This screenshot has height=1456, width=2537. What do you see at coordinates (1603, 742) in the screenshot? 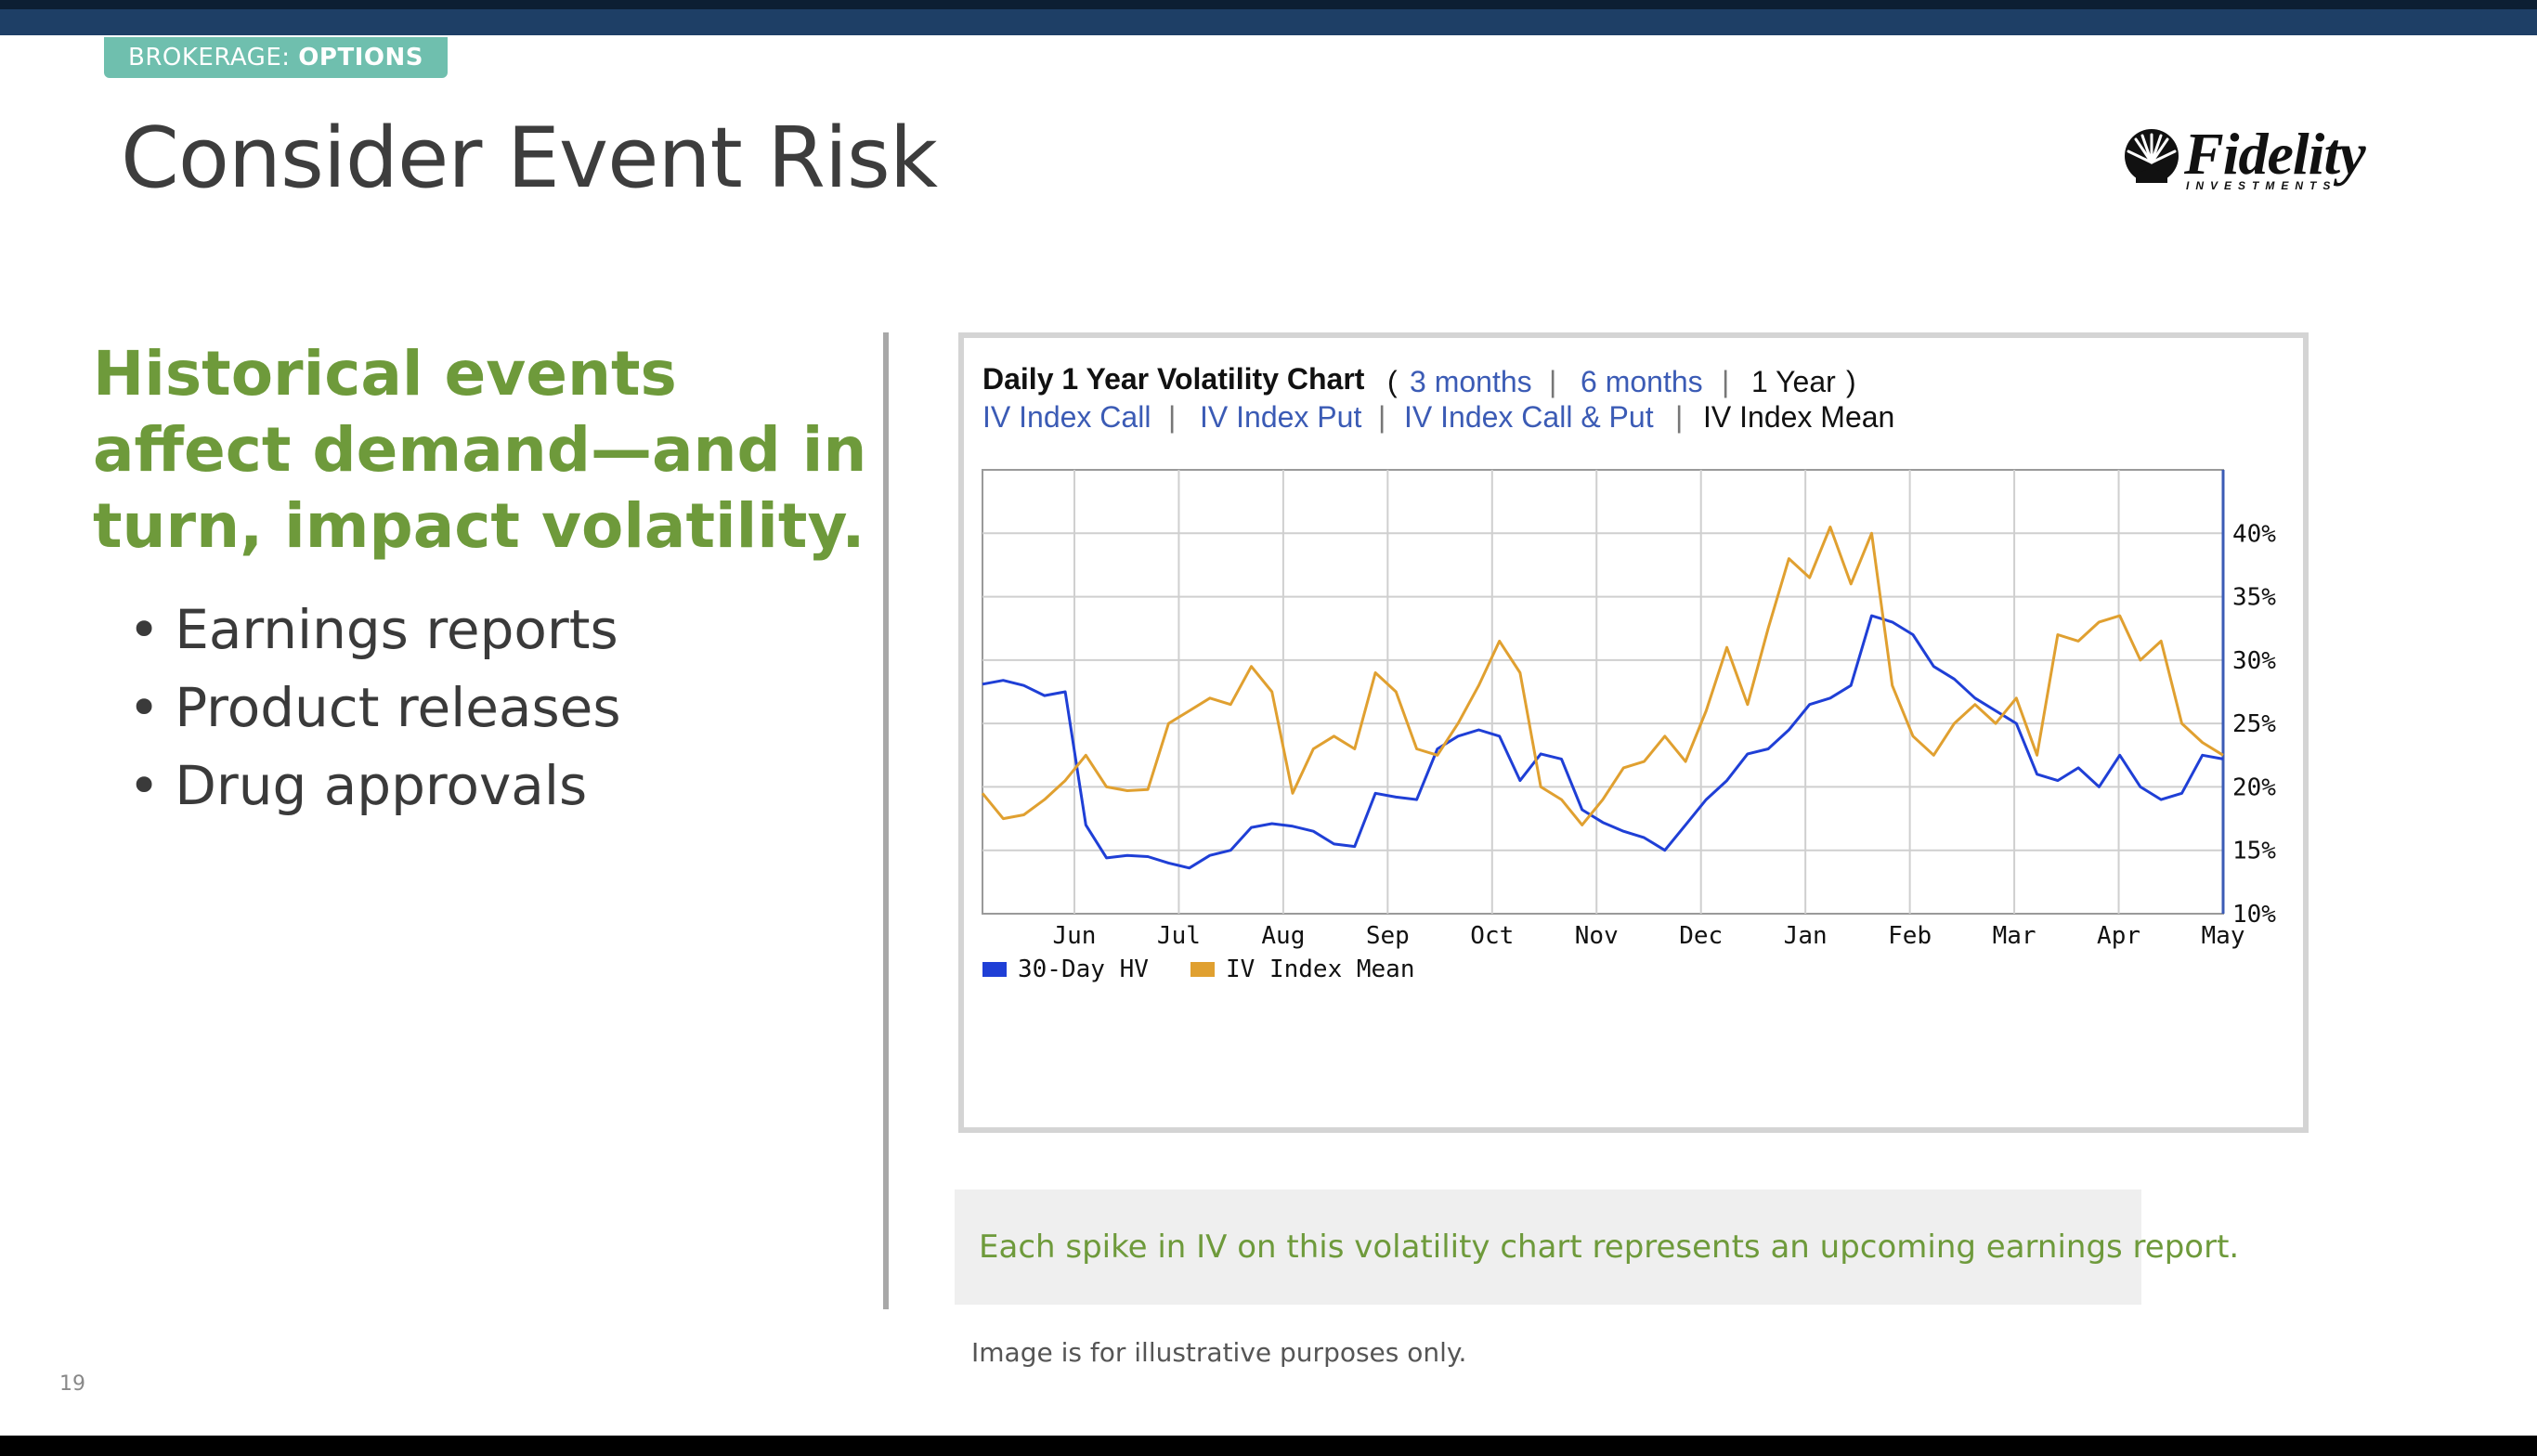
I see `series-line-30-day-hv` at bounding box center [1603, 742].